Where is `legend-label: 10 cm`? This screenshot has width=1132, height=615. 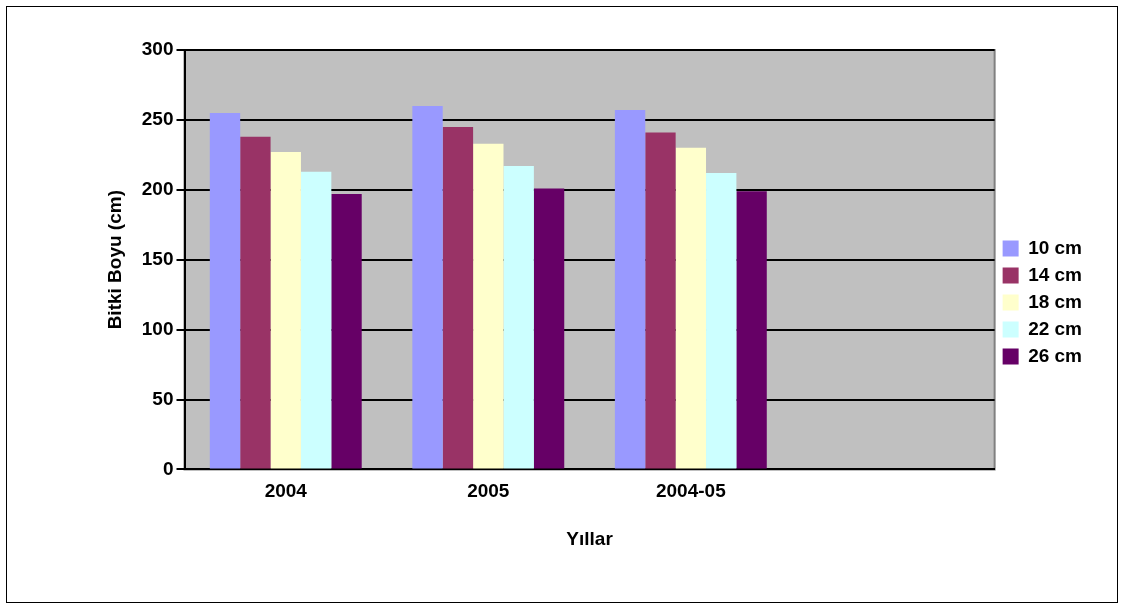
legend-label: 10 cm is located at coordinates (1055, 247).